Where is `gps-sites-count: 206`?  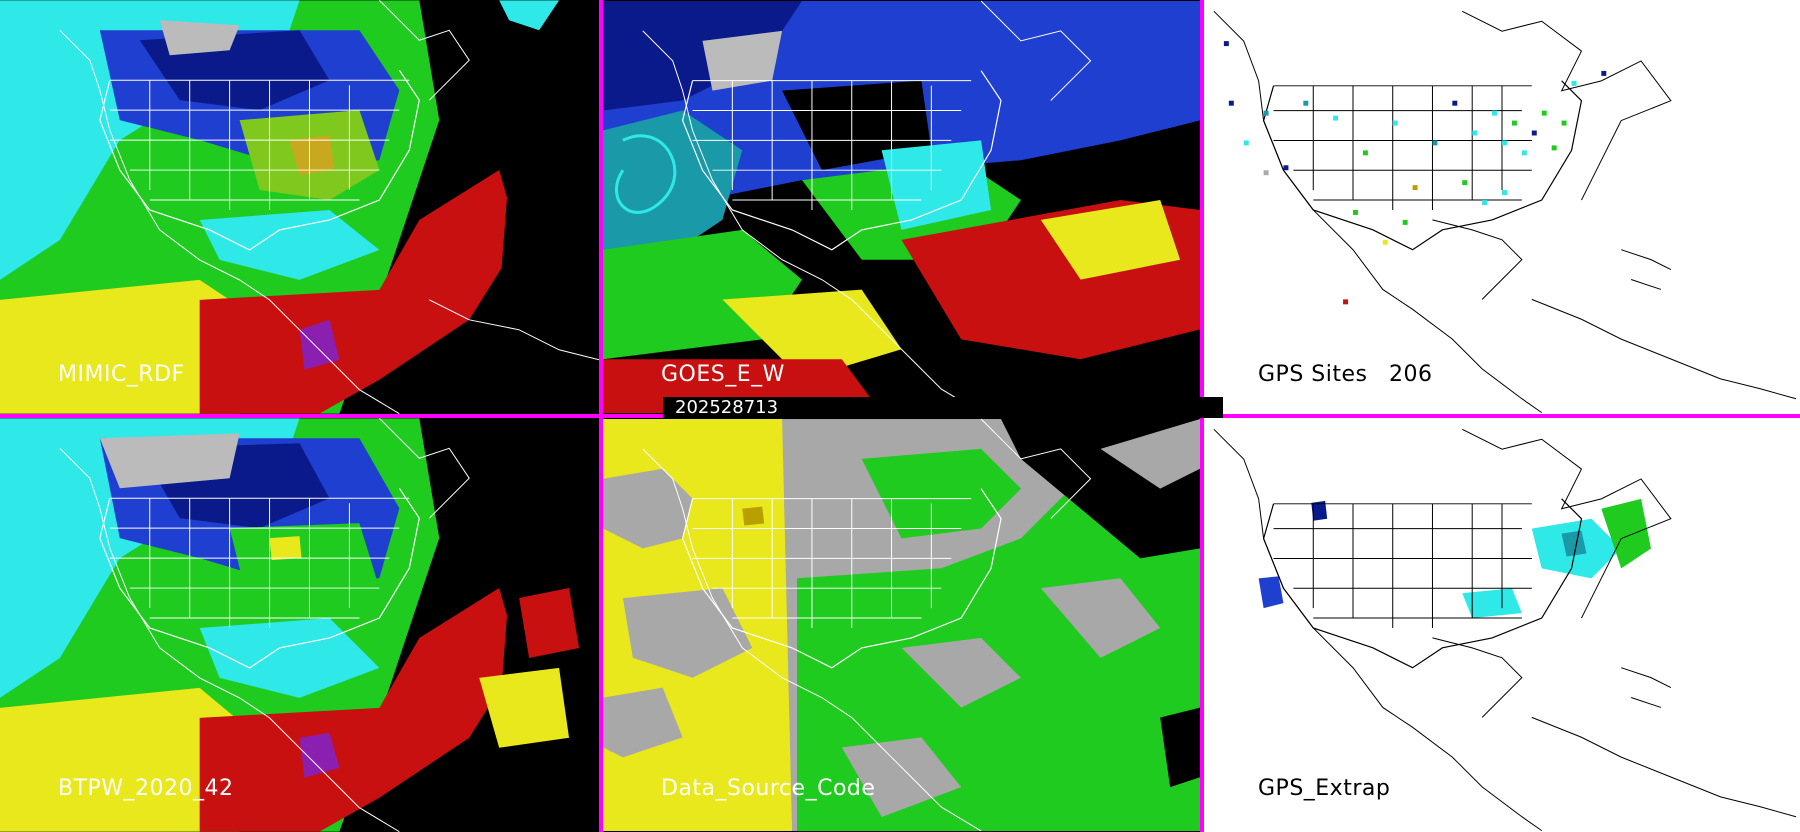
gps-sites-count: 206 is located at coordinates (1411, 374).